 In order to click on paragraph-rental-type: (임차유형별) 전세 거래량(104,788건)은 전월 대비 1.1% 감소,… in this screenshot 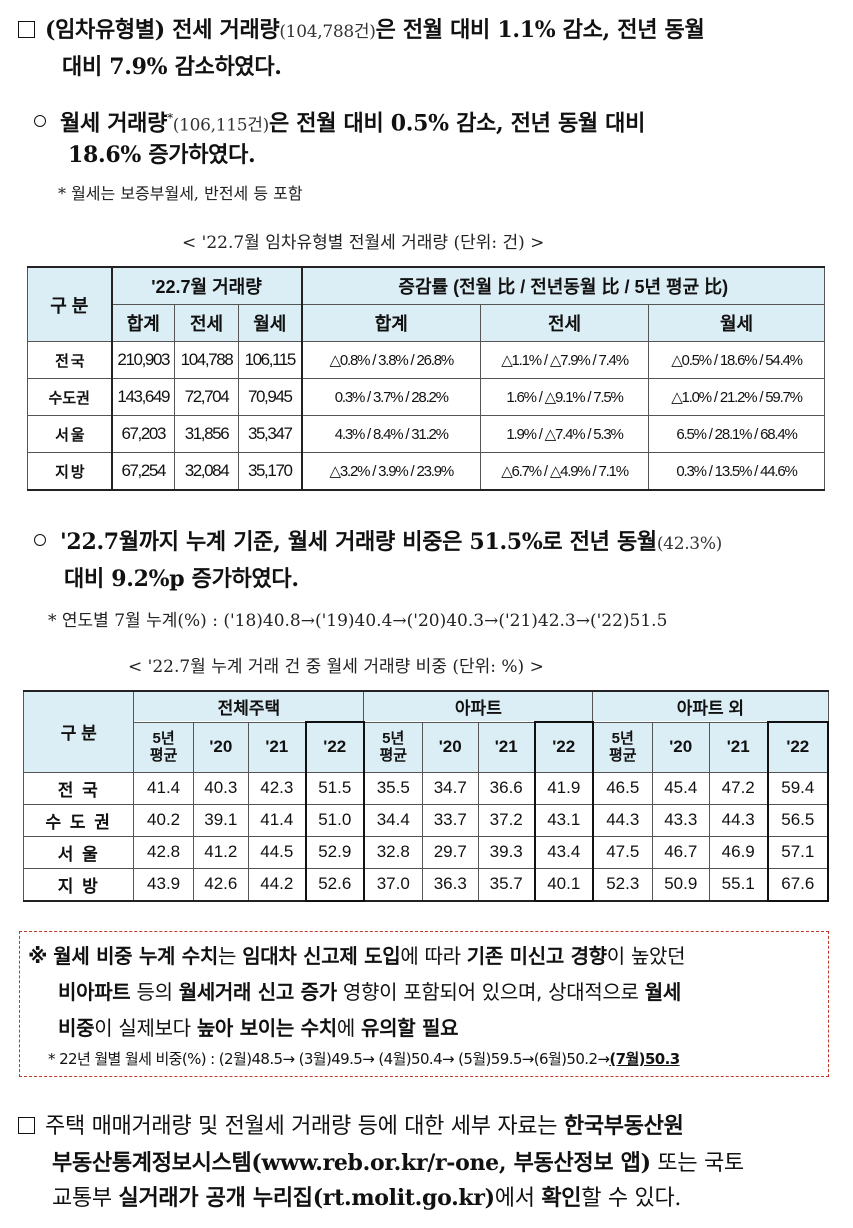, I will do `click(361, 31)`.